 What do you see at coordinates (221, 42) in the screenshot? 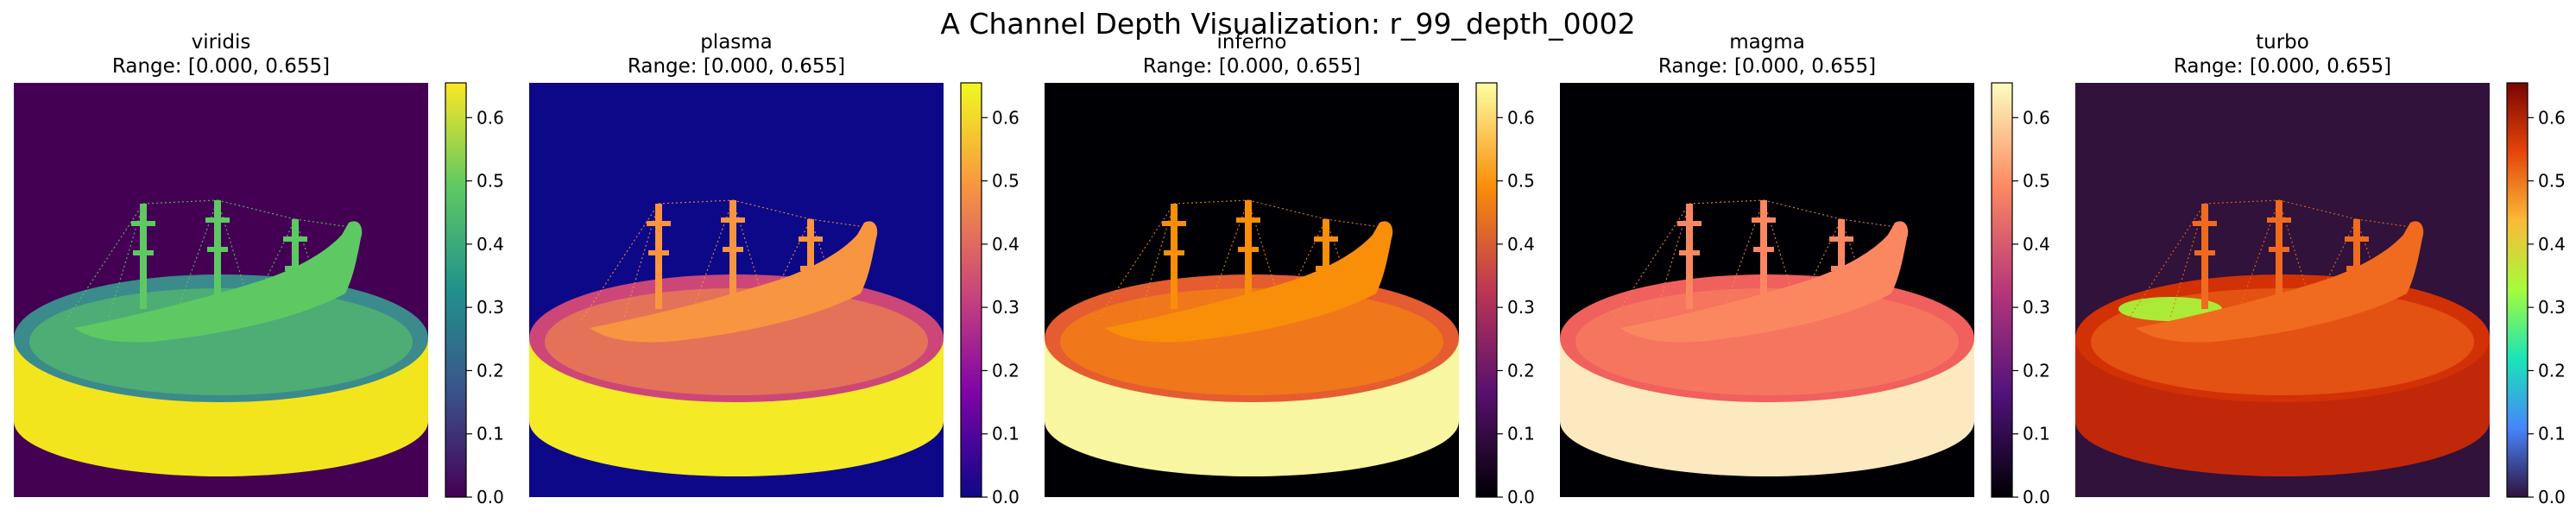
I see `panel-title: viridis` at bounding box center [221, 42].